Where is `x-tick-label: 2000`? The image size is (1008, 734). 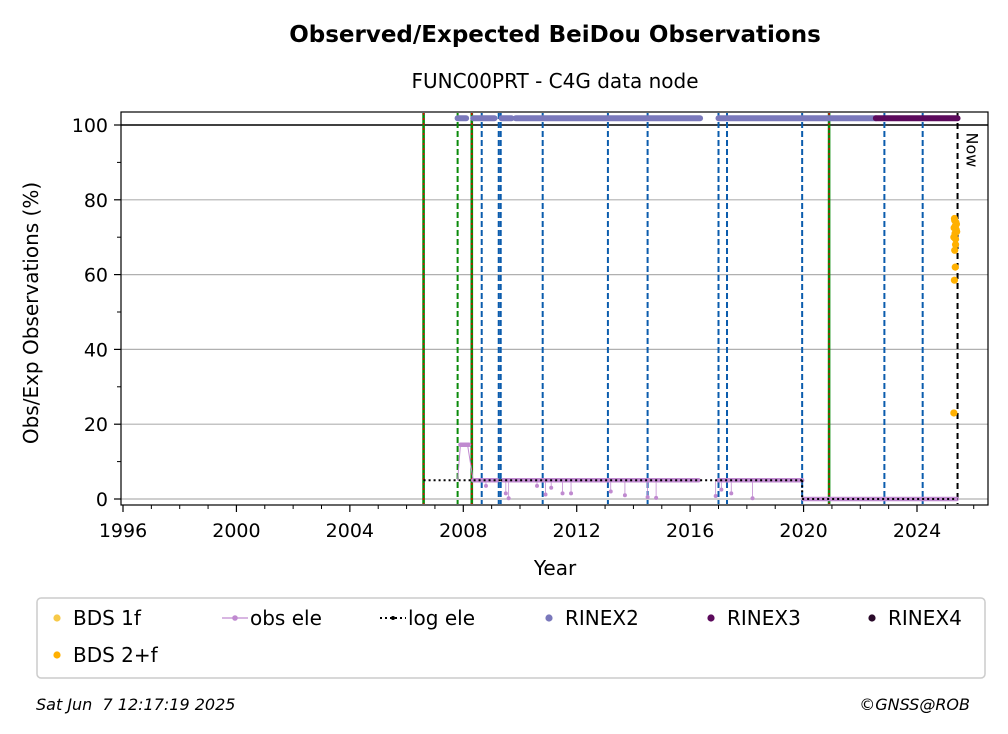
x-tick-label: 2000 is located at coordinates (236, 531).